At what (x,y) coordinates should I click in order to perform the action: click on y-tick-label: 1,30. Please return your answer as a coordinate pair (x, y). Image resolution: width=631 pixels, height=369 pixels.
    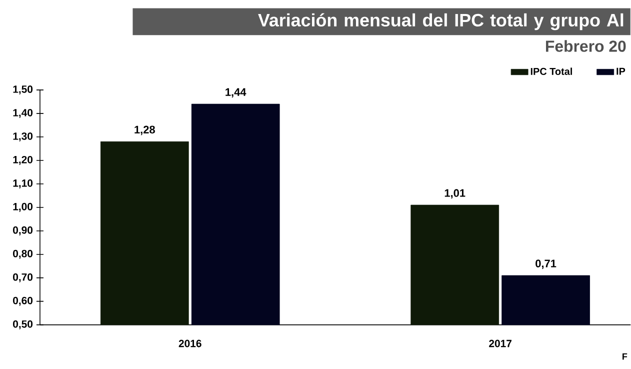
    Looking at the image, I should click on (23, 137).